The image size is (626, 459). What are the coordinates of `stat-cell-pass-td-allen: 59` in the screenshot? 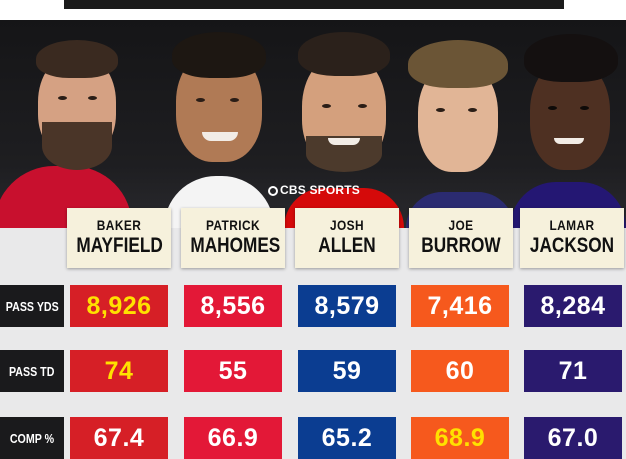 It's located at (347, 371).